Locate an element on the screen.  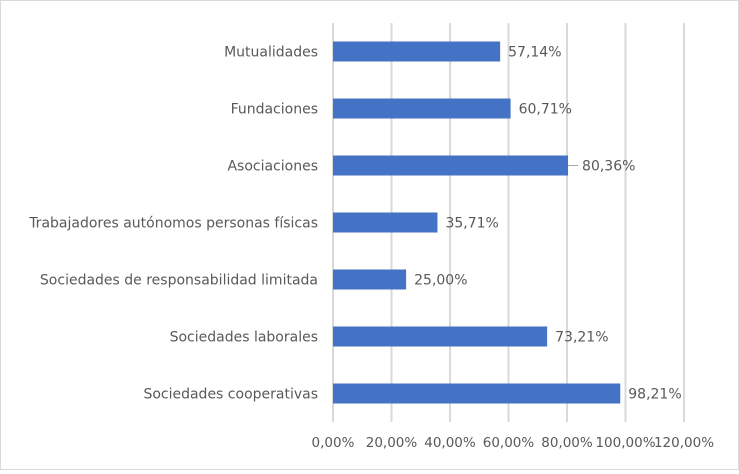
data-label: 73,21% is located at coordinates (581, 338).